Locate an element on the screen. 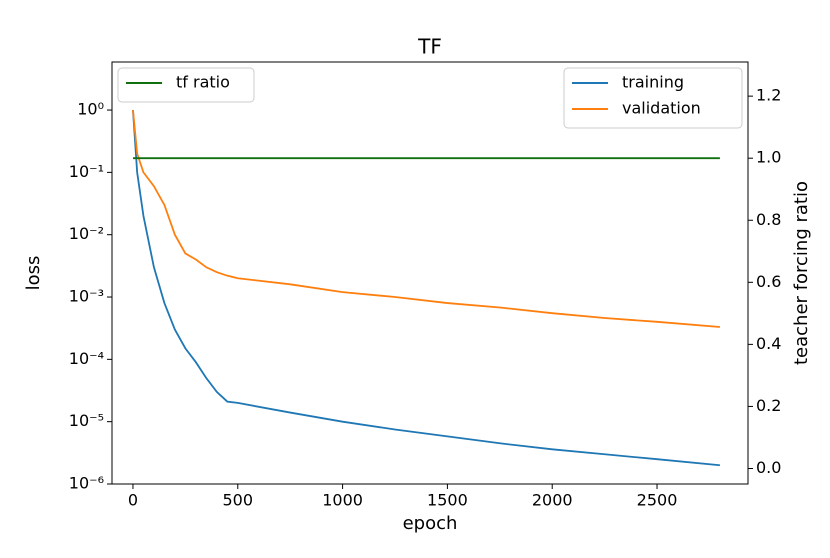 Image resolution: width=830 pixels, height=558 pixels. y-tick-label: 10⁻² is located at coordinates (86, 233).